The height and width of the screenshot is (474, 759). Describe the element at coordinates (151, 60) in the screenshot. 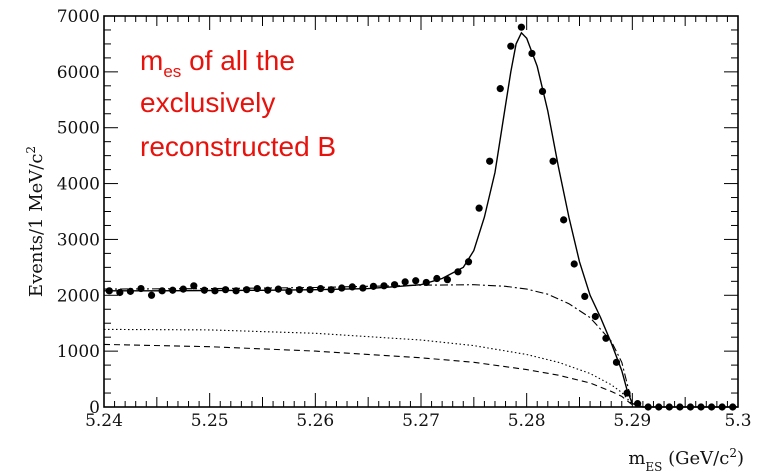

I see `annotation-line-1-main: m` at that location.